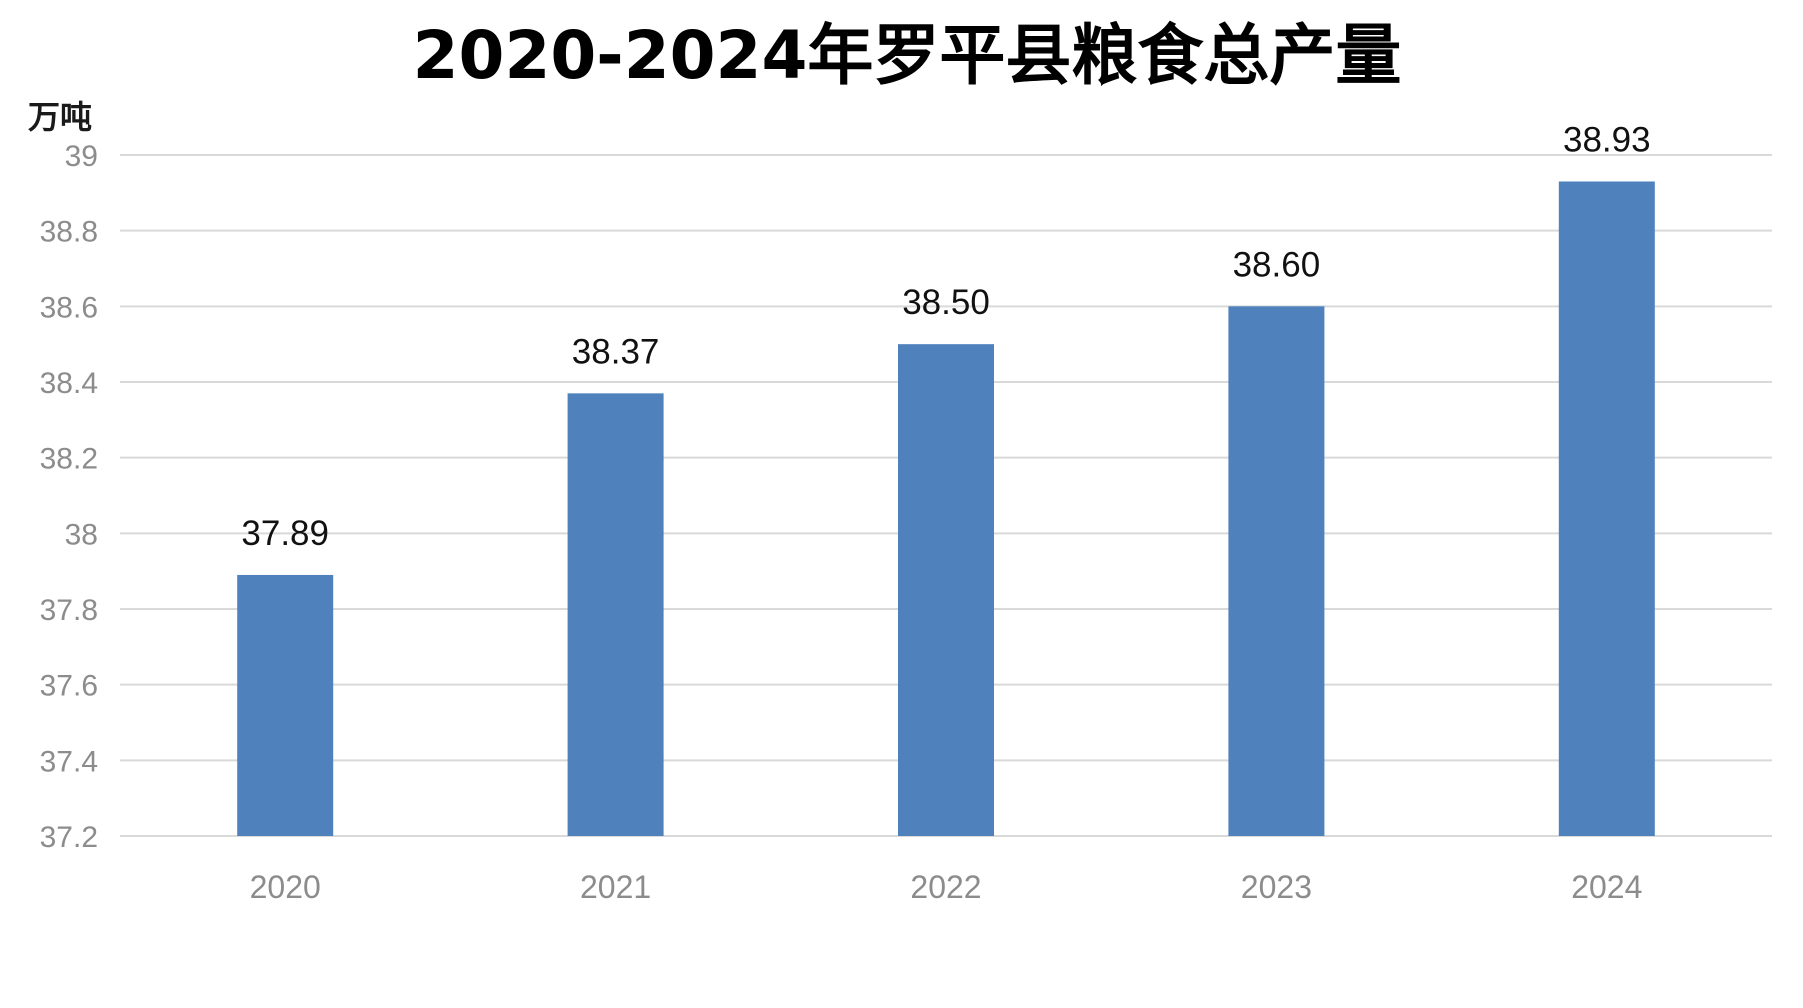 This screenshot has width=1803, height=1008. What do you see at coordinates (69, 497) in the screenshot?
I see `y-axis-ticks: 37.2 37.4 37.6 37.8 38 38.2 38.4 38.6 38.8 39` at bounding box center [69, 497].